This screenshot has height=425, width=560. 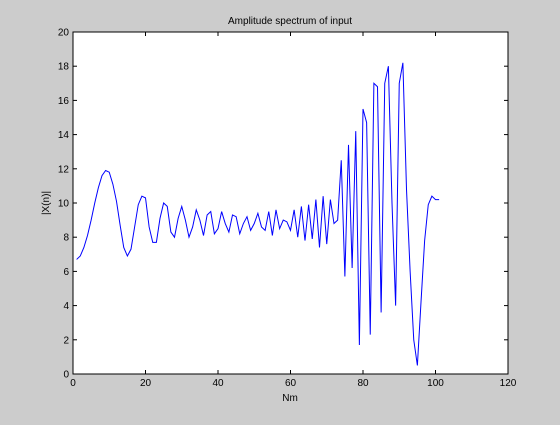 What do you see at coordinates (64, 33) in the screenshot?
I see `y-tick-label: 20` at bounding box center [64, 33].